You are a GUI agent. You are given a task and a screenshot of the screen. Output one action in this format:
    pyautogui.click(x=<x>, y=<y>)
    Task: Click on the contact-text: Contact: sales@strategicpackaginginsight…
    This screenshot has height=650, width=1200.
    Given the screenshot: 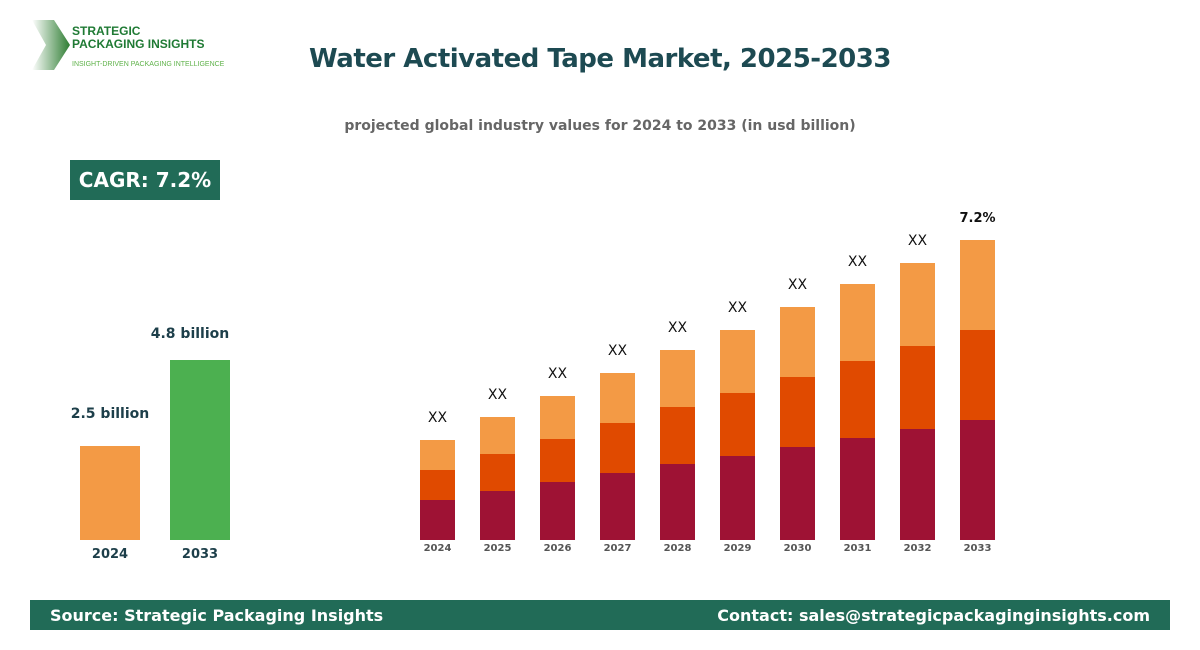 What is the action you would take?
    pyautogui.click(x=933, y=615)
    